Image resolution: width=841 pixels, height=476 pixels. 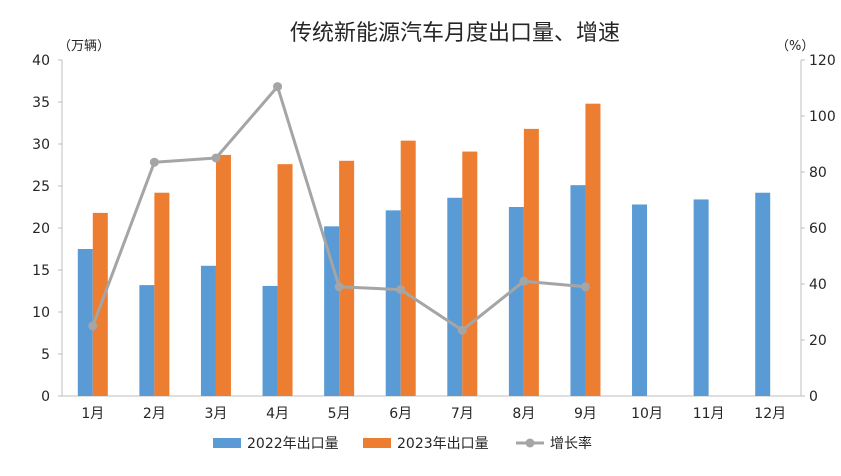 I want to click on left-tick-label: 5, so click(x=45, y=355).